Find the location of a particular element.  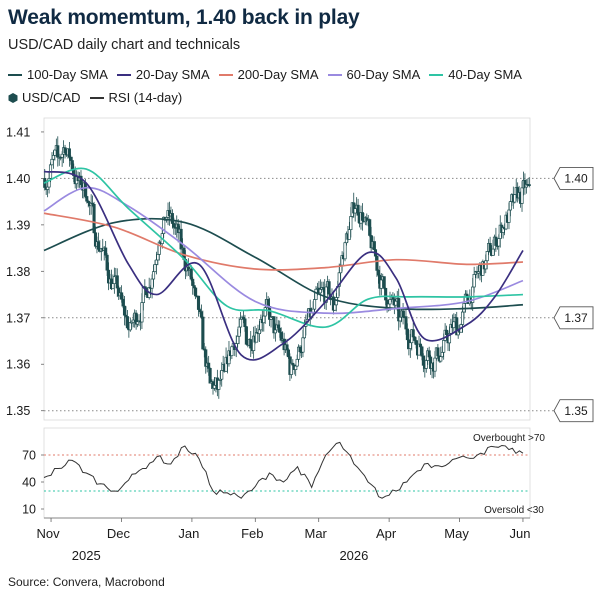

price-y-tick-label: 1.40 is located at coordinates (18, 179).